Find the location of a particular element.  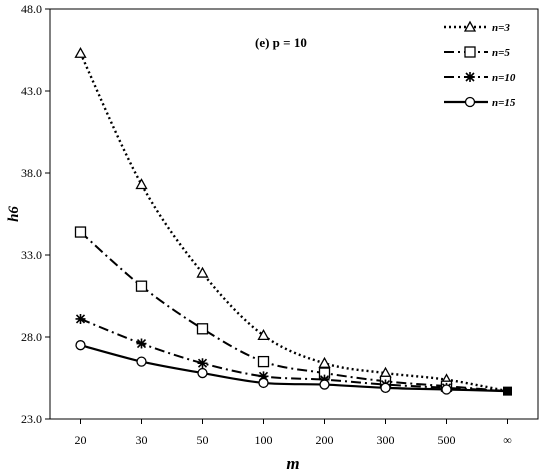

x-tick-label: 200 is located at coordinates (325, 440).